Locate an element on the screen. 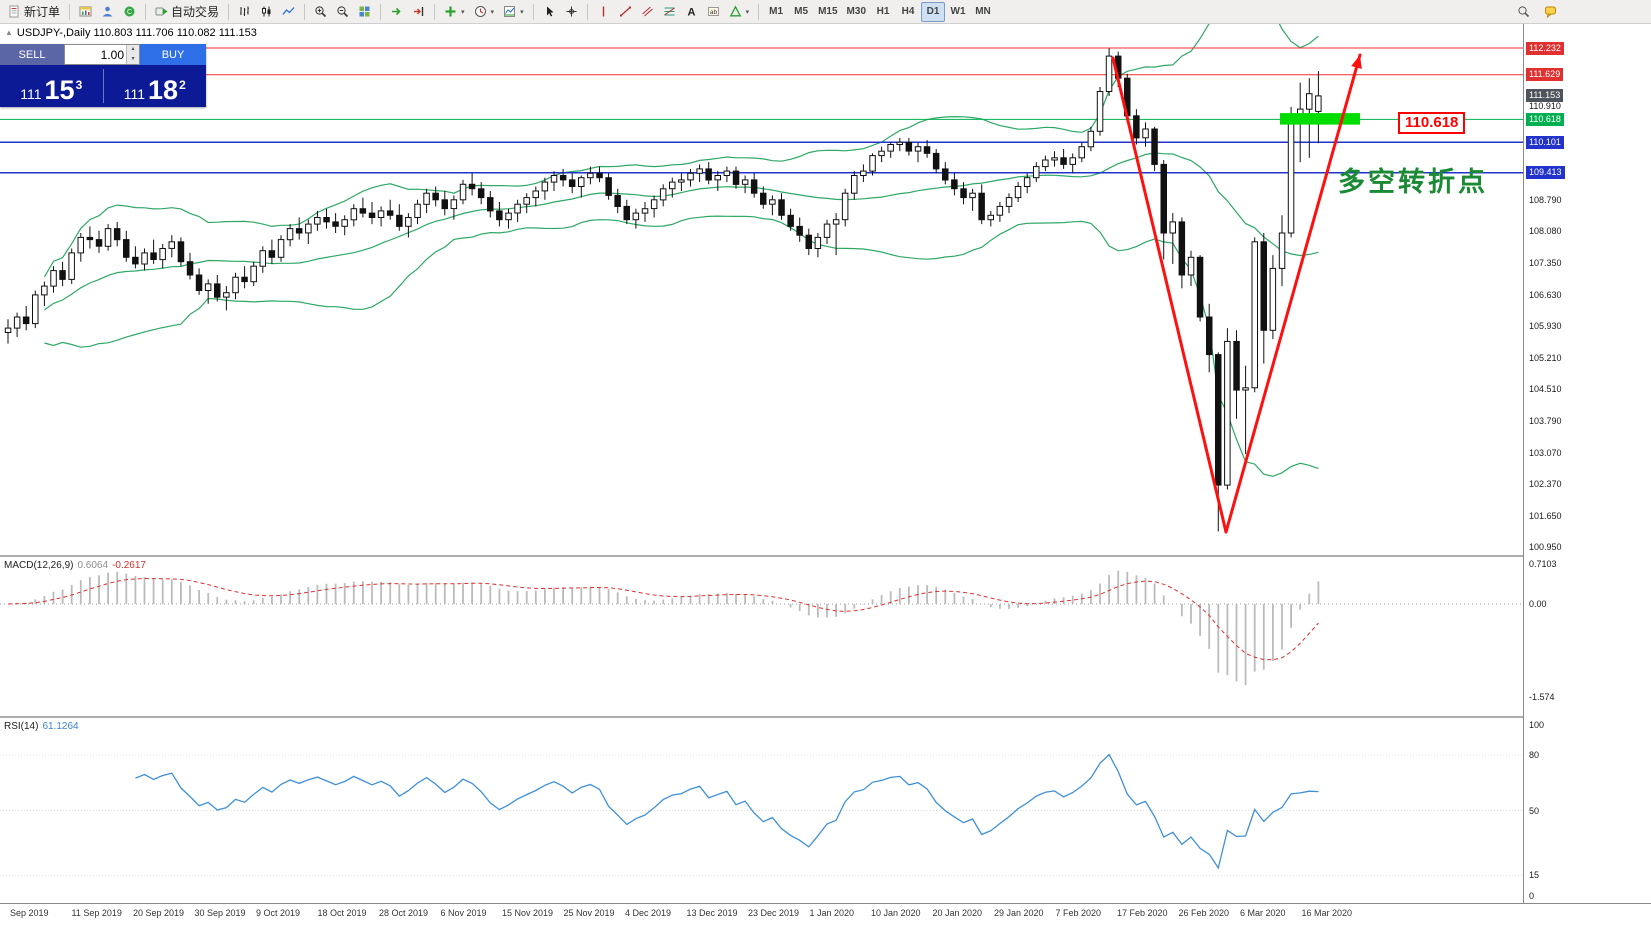  date-label: 10 Jan 2020 is located at coordinates (896, 913).